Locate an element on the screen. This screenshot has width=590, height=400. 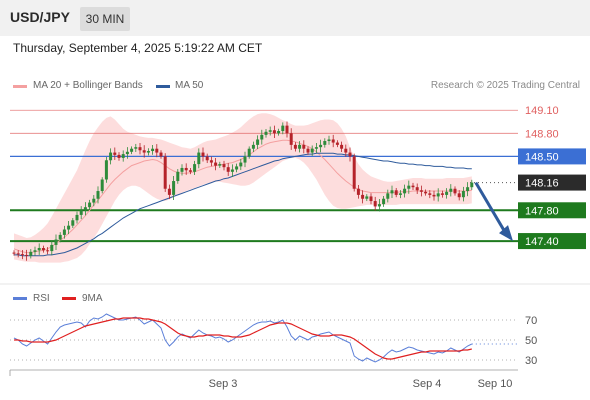
support-box-147.80 is located at coordinates (552, 210).